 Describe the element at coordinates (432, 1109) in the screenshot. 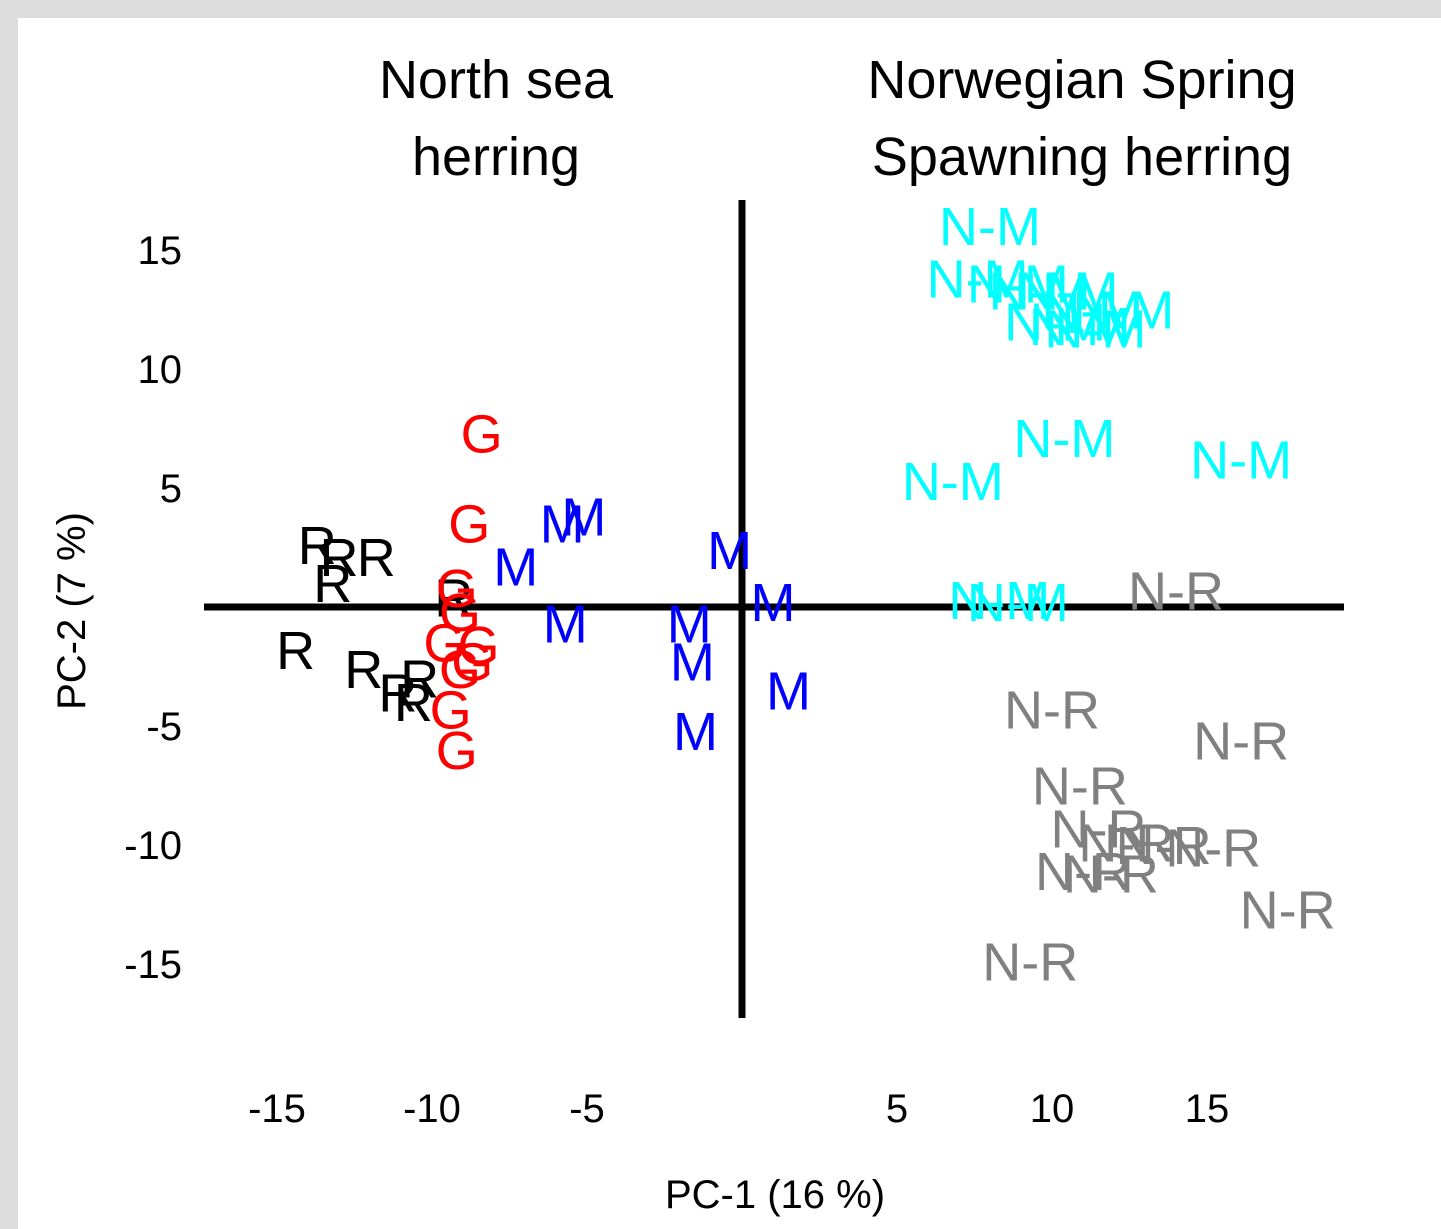

I see `x-tick-label: -10` at that location.